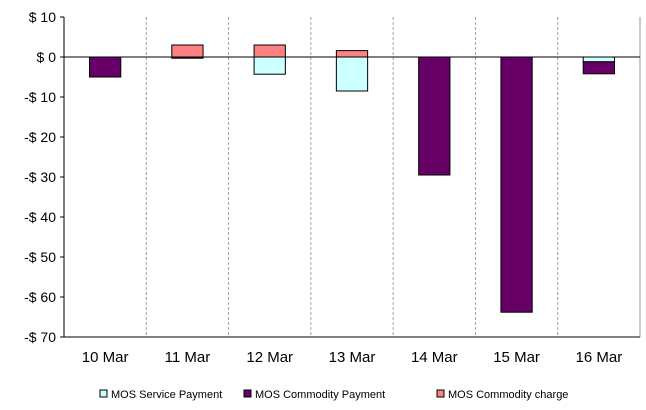 The height and width of the screenshot is (410, 646). What do you see at coordinates (105, 357) in the screenshot?
I see `x-tick-label: 10 Mar` at bounding box center [105, 357].